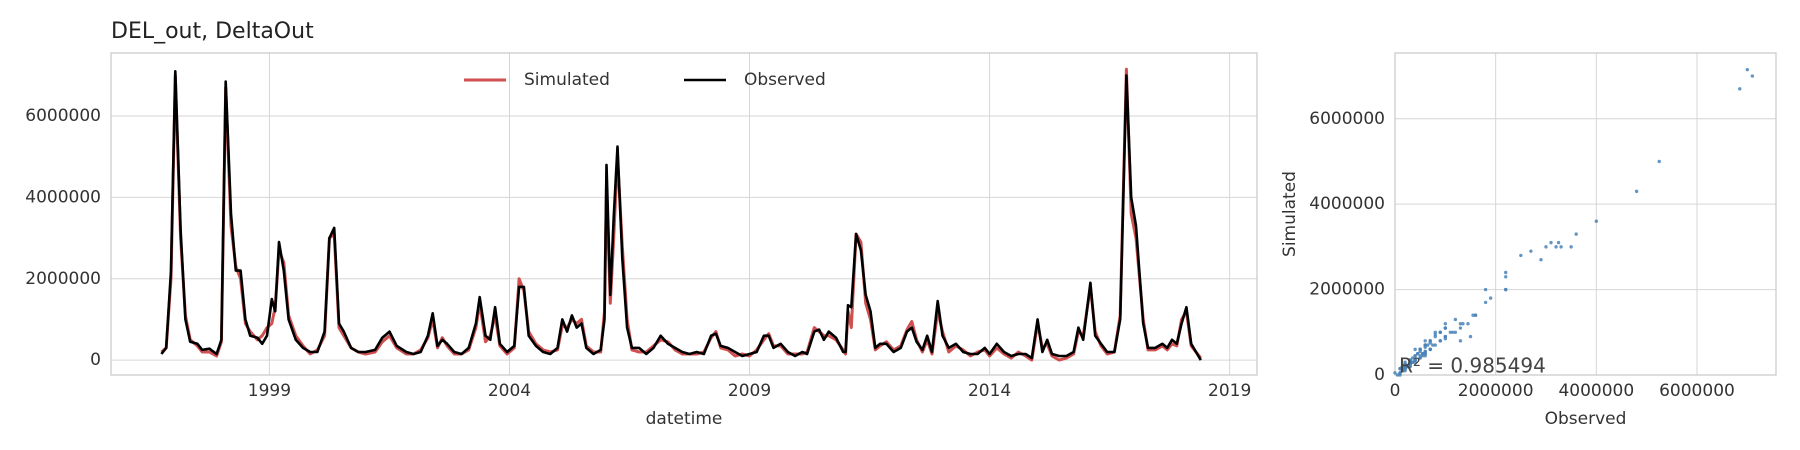 Image resolution: width=1800 pixels, height=450 pixels. I want to click on chart-title: DEL_out, DeltaOut, so click(212, 31).